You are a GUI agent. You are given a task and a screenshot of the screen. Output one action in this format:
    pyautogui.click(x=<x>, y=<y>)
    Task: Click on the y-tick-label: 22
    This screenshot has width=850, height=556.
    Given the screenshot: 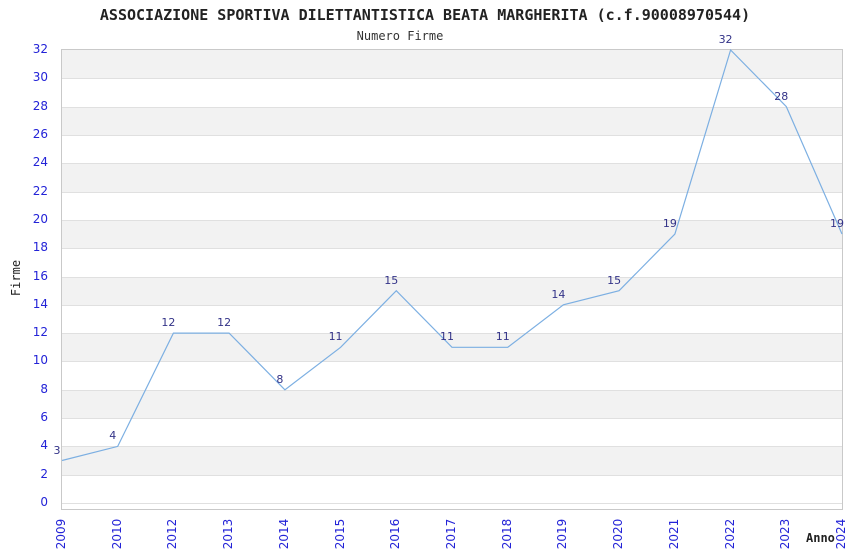 What is the action you would take?
    pyautogui.click(x=40, y=190)
    